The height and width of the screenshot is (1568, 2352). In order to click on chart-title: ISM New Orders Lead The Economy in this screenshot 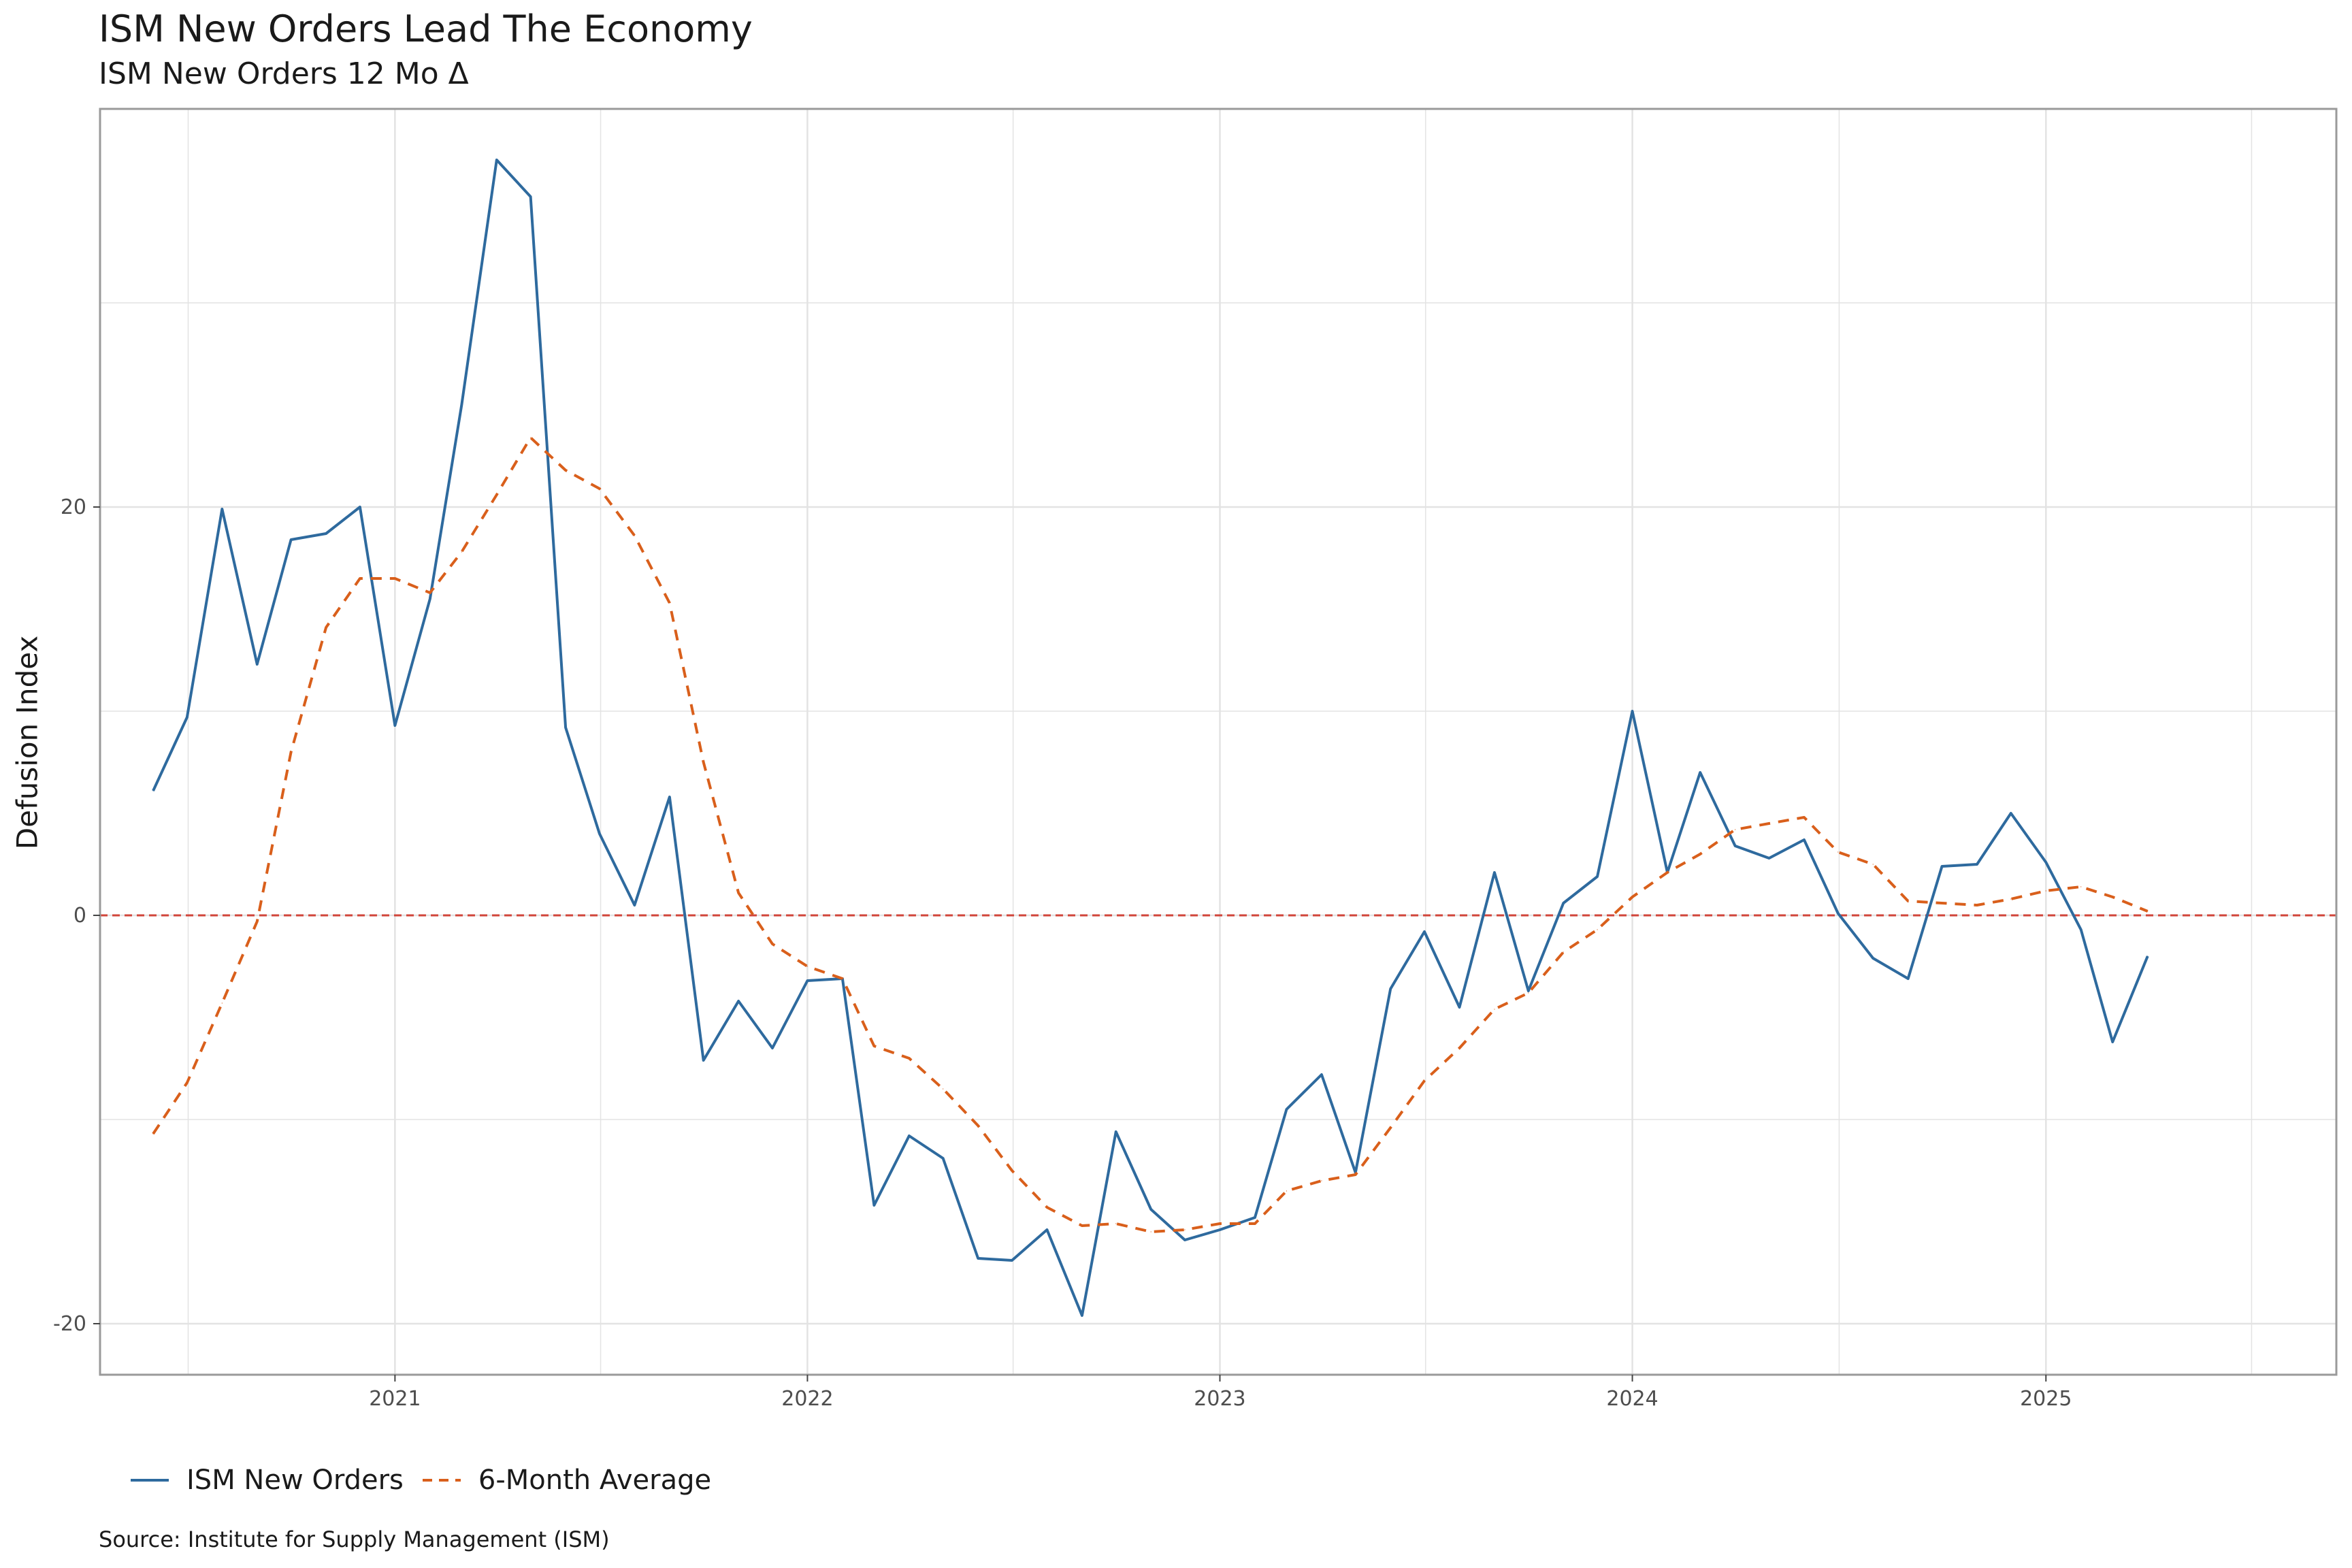, I will do `click(426, 28)`.